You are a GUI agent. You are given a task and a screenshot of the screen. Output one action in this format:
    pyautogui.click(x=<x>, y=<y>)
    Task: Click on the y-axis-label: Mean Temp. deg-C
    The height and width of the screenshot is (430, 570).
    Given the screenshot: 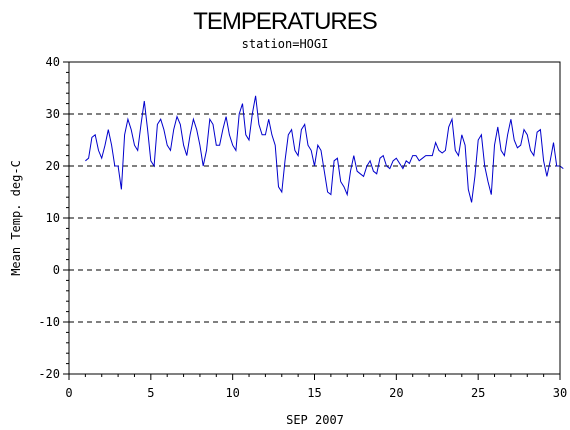 What is the action you would take?
    pyautogui.click(x=16, y=218)
    